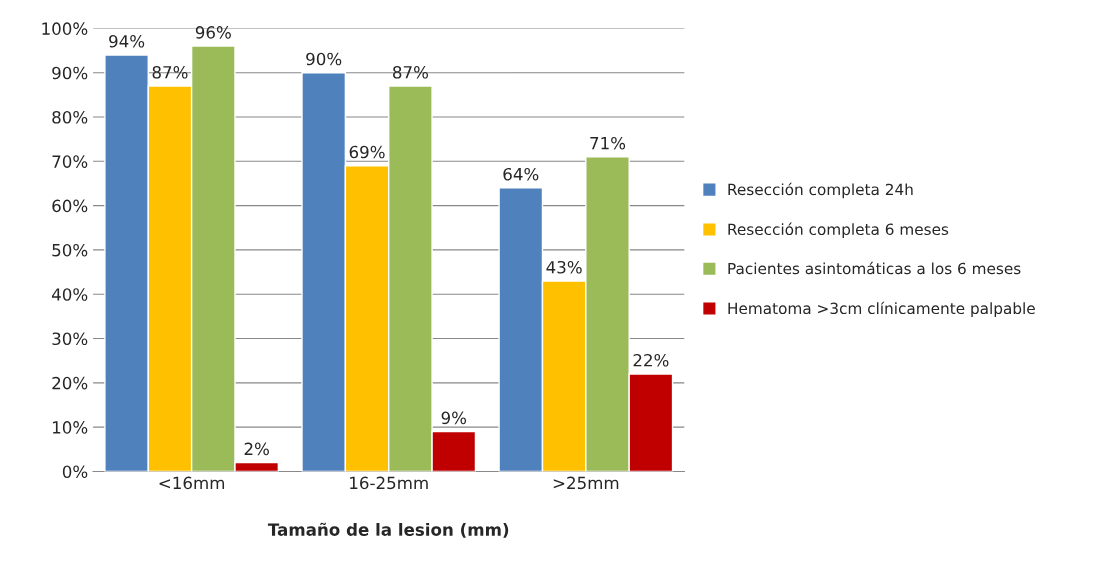 Image resolution: width=1095 pixels, height=568 pixels. Describe the element at coordinates (367, 152) in the screenshot. I see `data-label: 69%` at that location.